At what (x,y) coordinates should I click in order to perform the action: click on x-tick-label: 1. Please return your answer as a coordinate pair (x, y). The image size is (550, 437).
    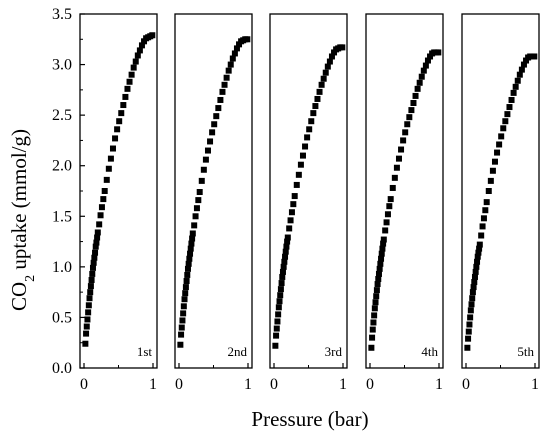
    Looking at the image, I should click on (153, 384).